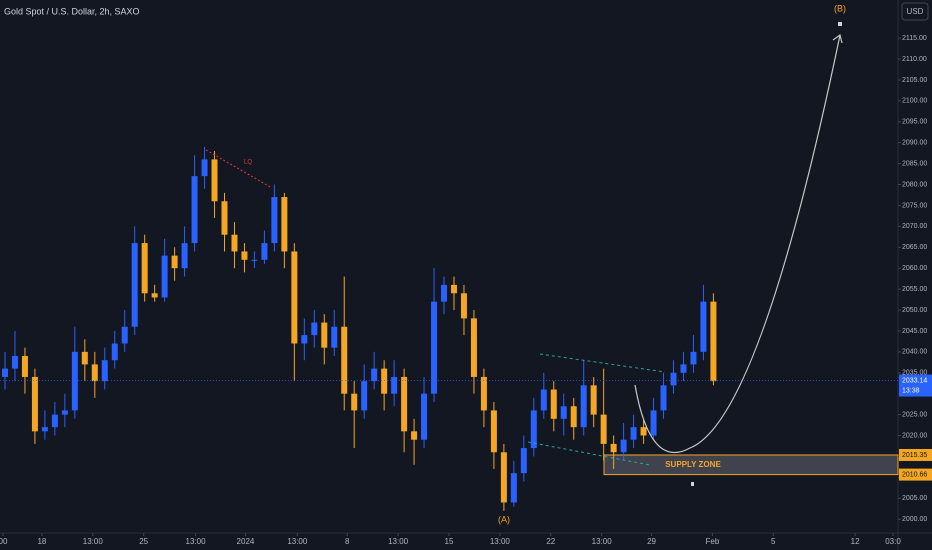 The width and height of the screenshot is (932, 550). I want to click on x-tick-label: 5, so click(773, 541).